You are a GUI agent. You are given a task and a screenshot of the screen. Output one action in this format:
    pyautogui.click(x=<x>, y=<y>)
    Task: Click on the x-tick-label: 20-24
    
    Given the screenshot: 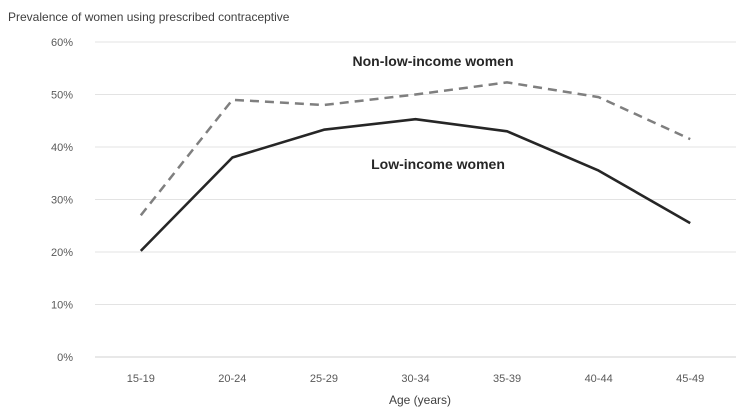 What is the action you would take?
    pyautogui.click(x=232, y=379)
    